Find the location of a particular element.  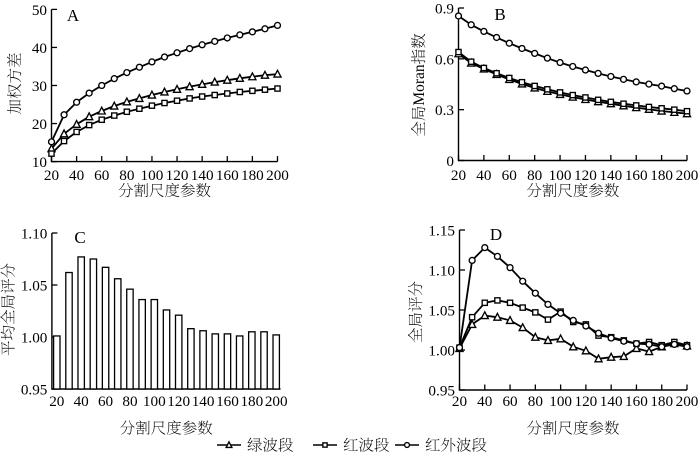

x-tick-label: 180 is located at coordinates (252, 175).